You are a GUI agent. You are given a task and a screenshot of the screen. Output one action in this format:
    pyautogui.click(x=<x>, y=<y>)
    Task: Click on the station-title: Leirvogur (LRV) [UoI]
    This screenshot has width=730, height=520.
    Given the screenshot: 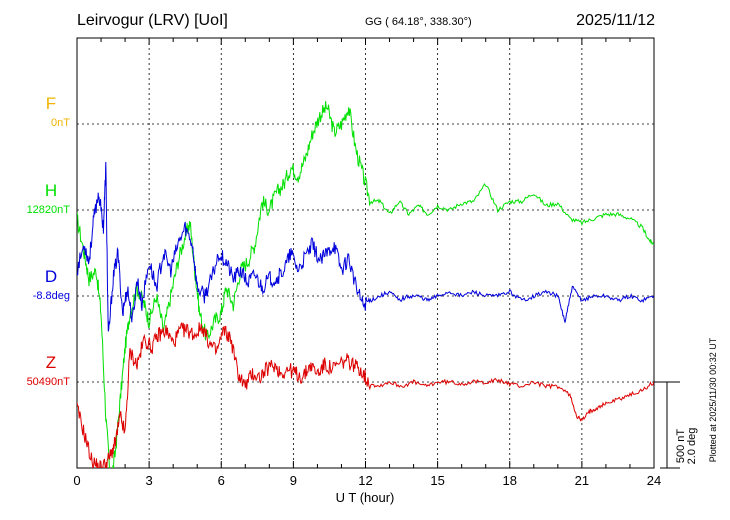 What is the action you would take?
    pyautogui.click(x=152, y=20)
    